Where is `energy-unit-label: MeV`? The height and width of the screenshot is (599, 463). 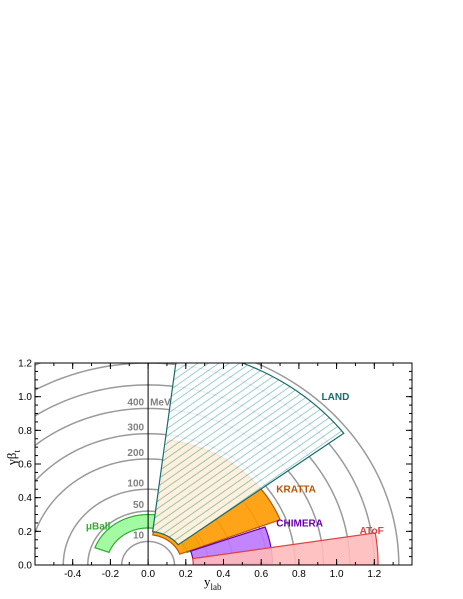 energy-unit-label: MeV is located at coordinates (160, 402).